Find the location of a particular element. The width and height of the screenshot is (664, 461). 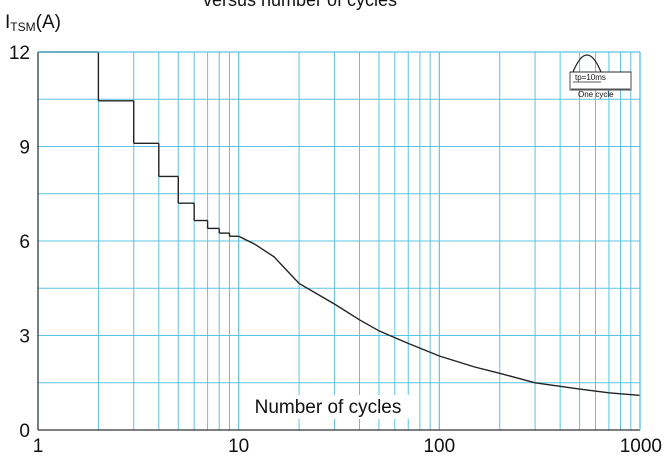

pulse-inset: tp=10ms One cycle is located at coordinates (600, 76).